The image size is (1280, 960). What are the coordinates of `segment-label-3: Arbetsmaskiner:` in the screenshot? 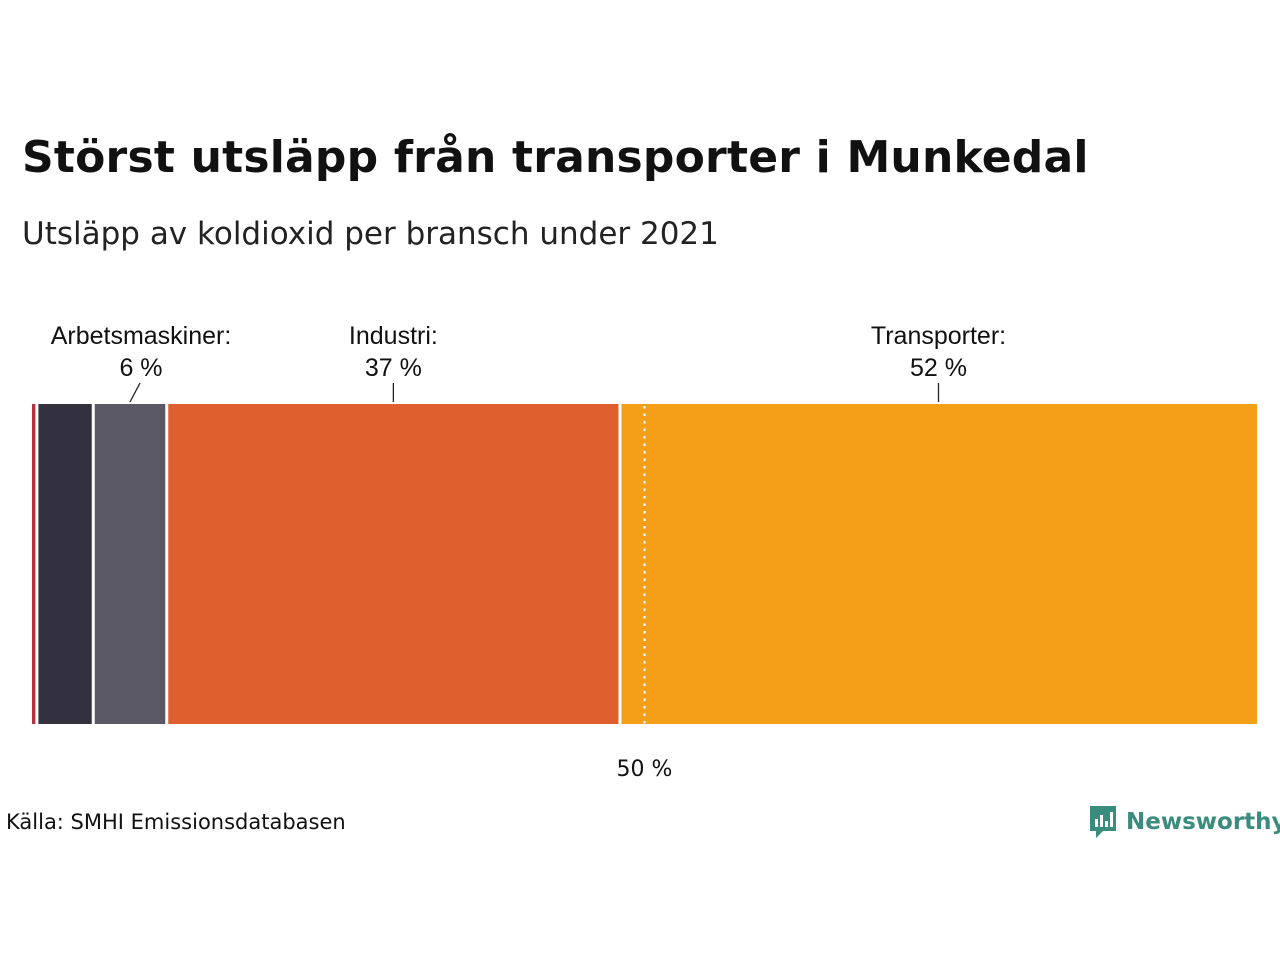 It's located at (141, 336).